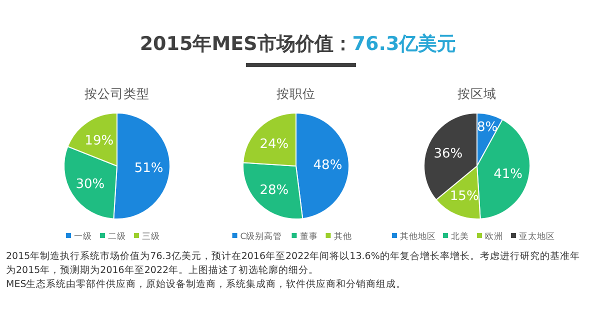  I want to click on data-label: 30%, so click(90, 184).